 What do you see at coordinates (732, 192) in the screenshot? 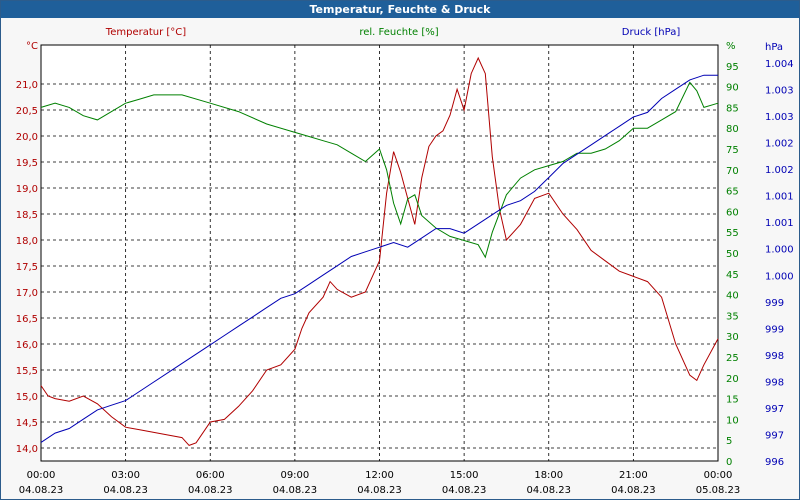
I see `humidity-tick-label: 65` at bounding box center [732, 192].